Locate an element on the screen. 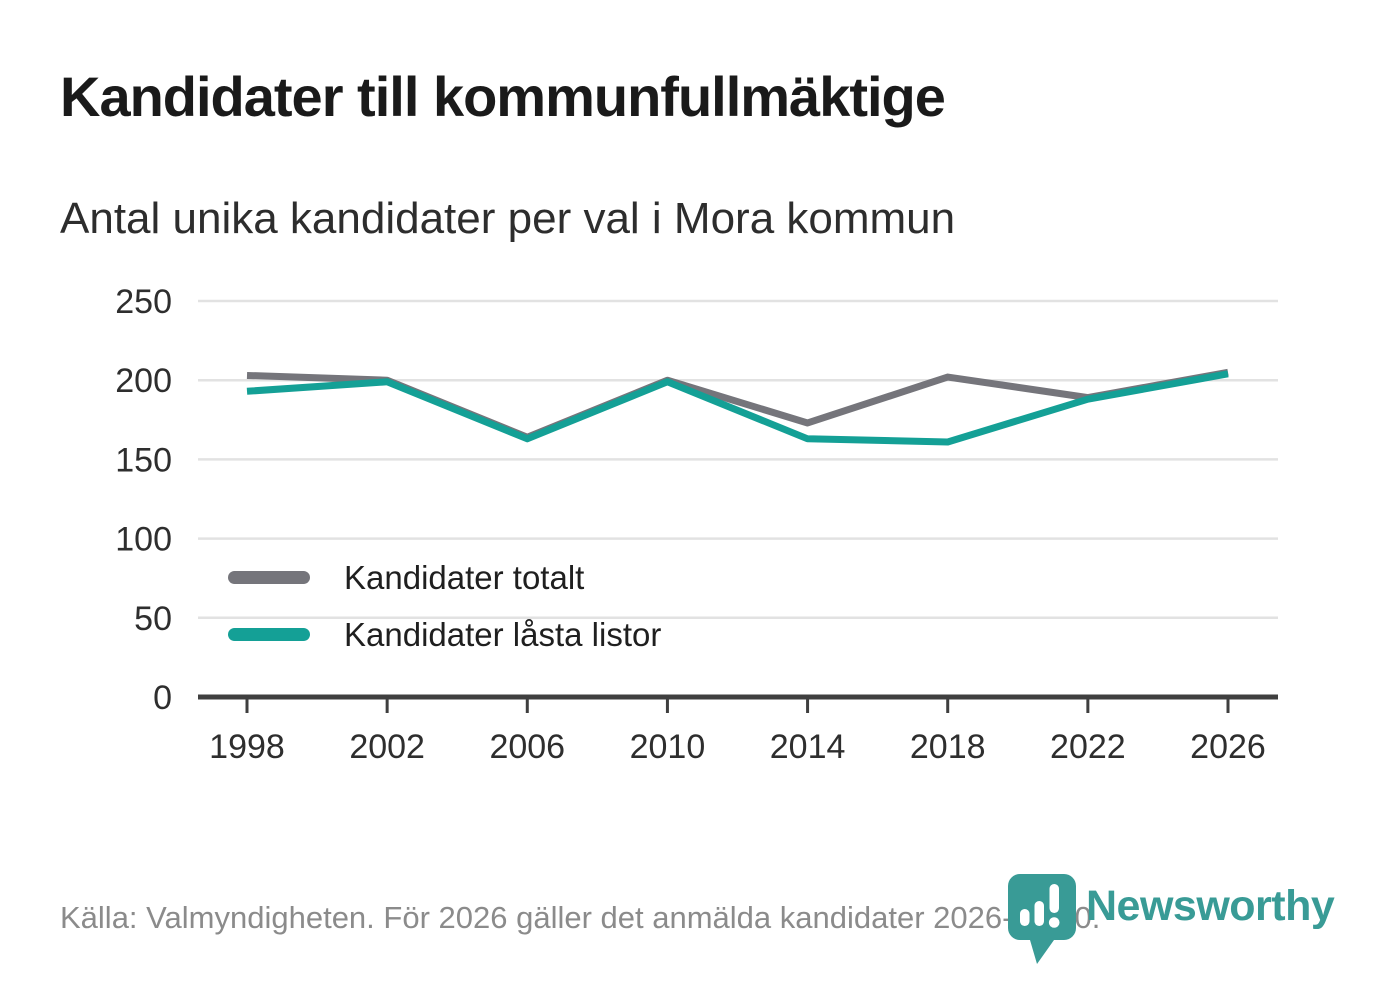  legend-item-total: Kandidater totalt is located at coordinates (444, 577).